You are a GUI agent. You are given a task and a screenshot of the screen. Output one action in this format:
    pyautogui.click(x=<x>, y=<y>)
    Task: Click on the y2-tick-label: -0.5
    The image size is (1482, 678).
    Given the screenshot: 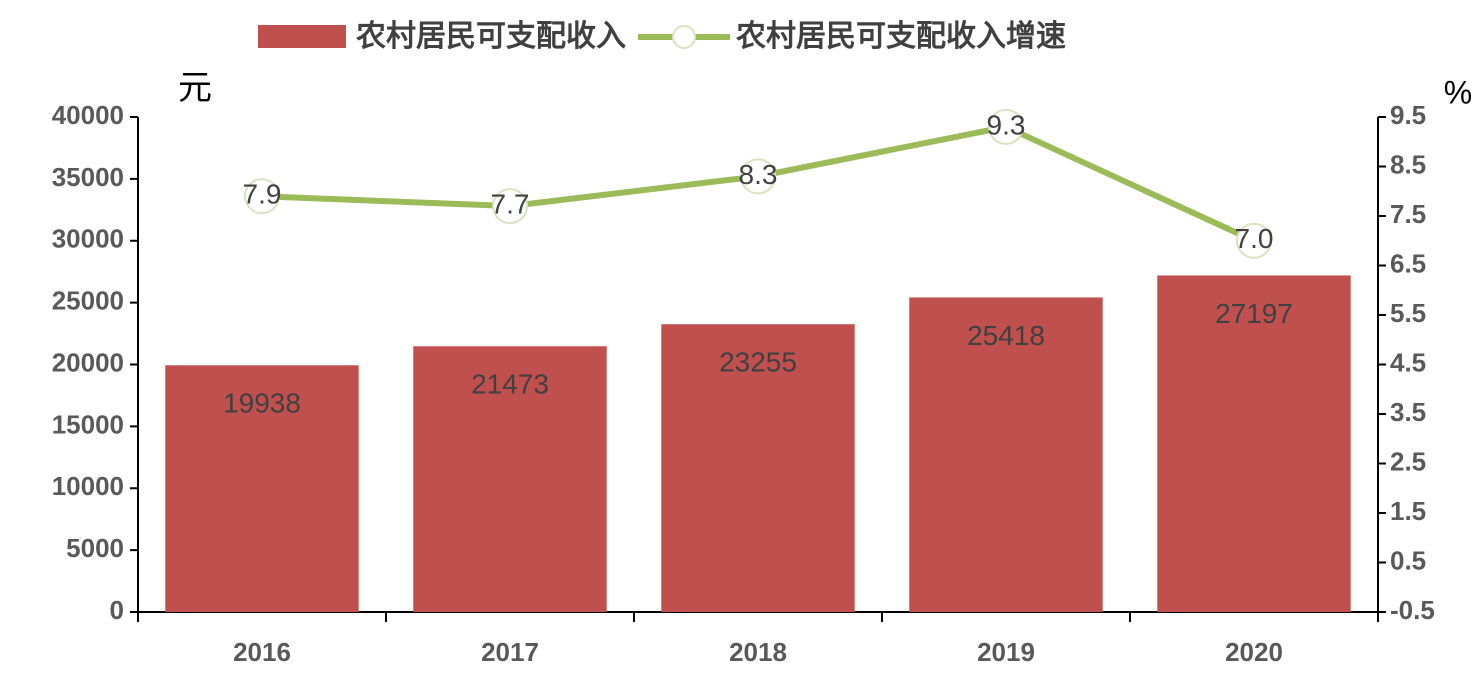 What is the action you would take?
    pyautogui.click(x=1412, y=610)
    